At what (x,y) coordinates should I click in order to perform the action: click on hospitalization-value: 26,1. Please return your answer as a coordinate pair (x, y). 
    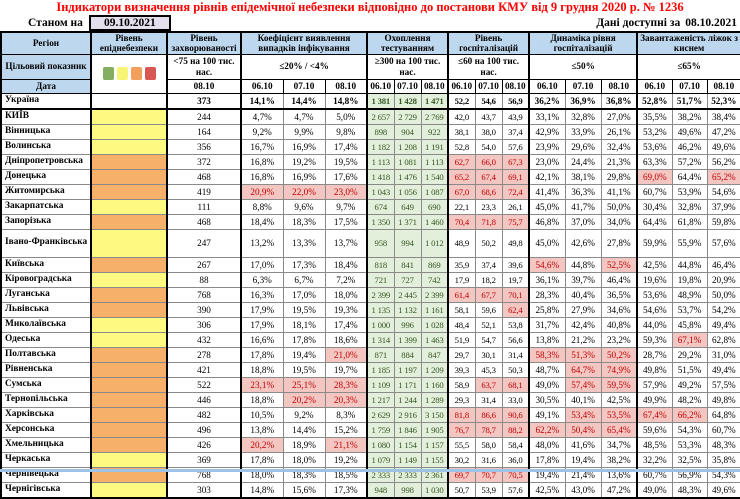
    Looking at the image, I should click on (515, 206).